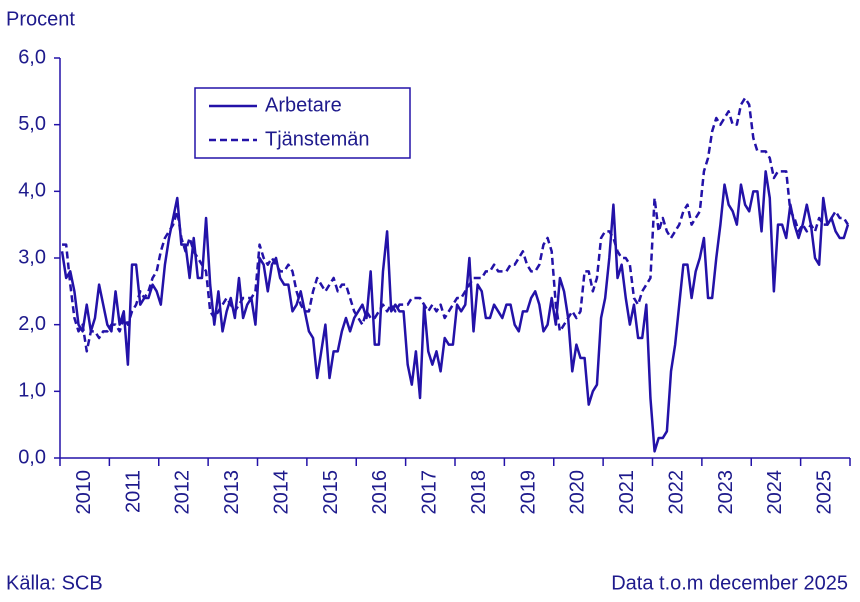 This screenshot has width=860, height=602. Describe the element at coordinates (528, 492) in the screenshot. I see `x-tick-label: 2019` at that location.